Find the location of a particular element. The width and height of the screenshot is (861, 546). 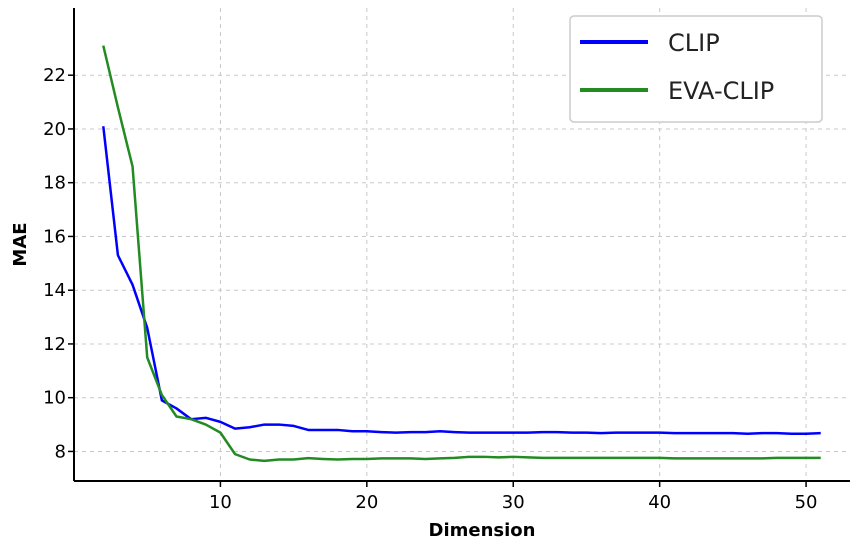

y-tick-label: 8 is located at coordinates (60, 451).